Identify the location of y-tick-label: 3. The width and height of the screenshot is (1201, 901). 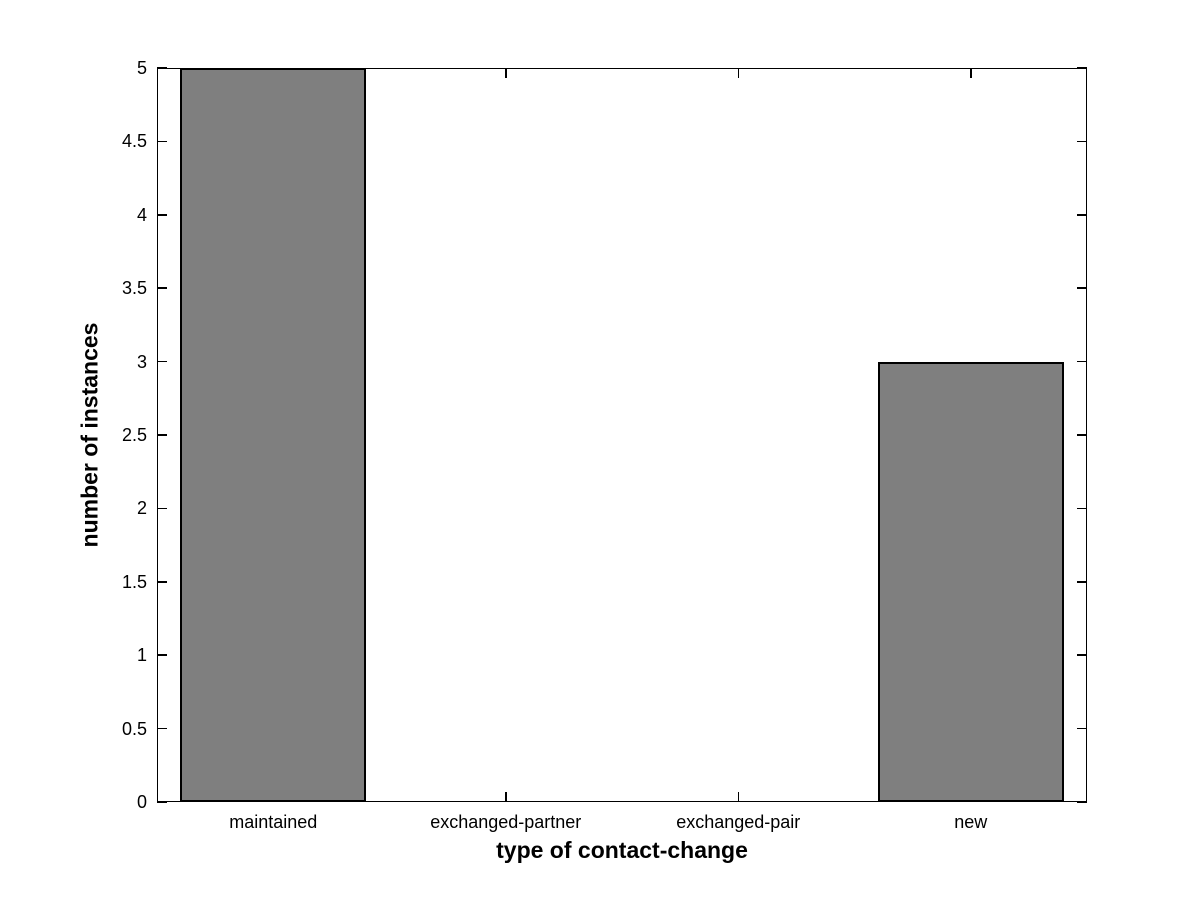
(141, 361).